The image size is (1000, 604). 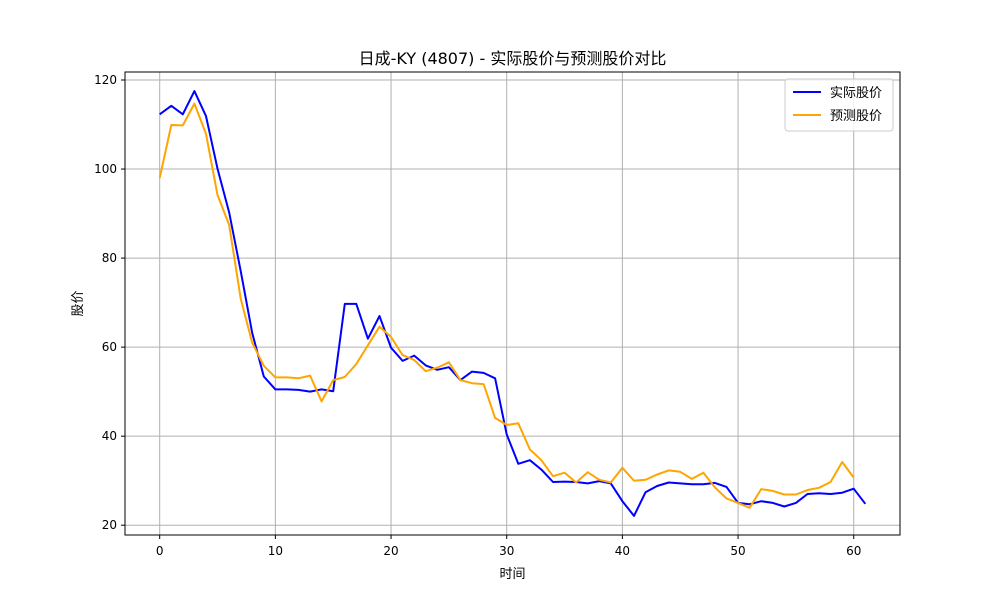 I want to click on legend-label-predicted: 预测股价, so click(x=856, y=116).